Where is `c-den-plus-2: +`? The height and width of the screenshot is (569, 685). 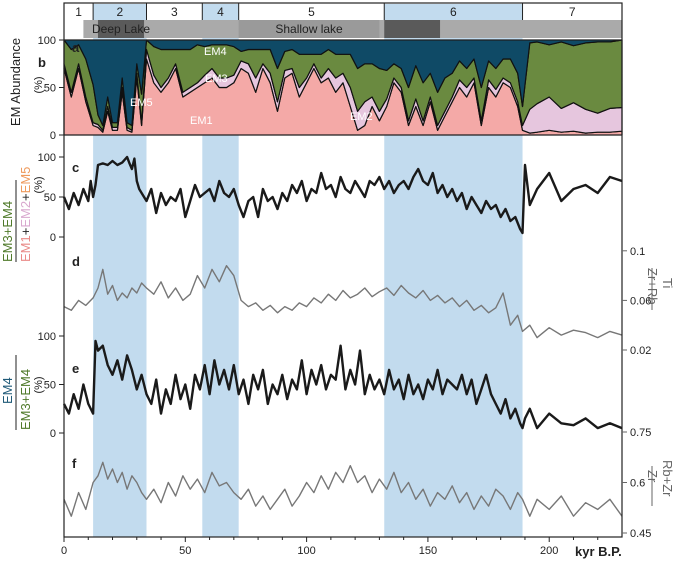 c-den-plus-2: + is located at coordinates (25, 197).